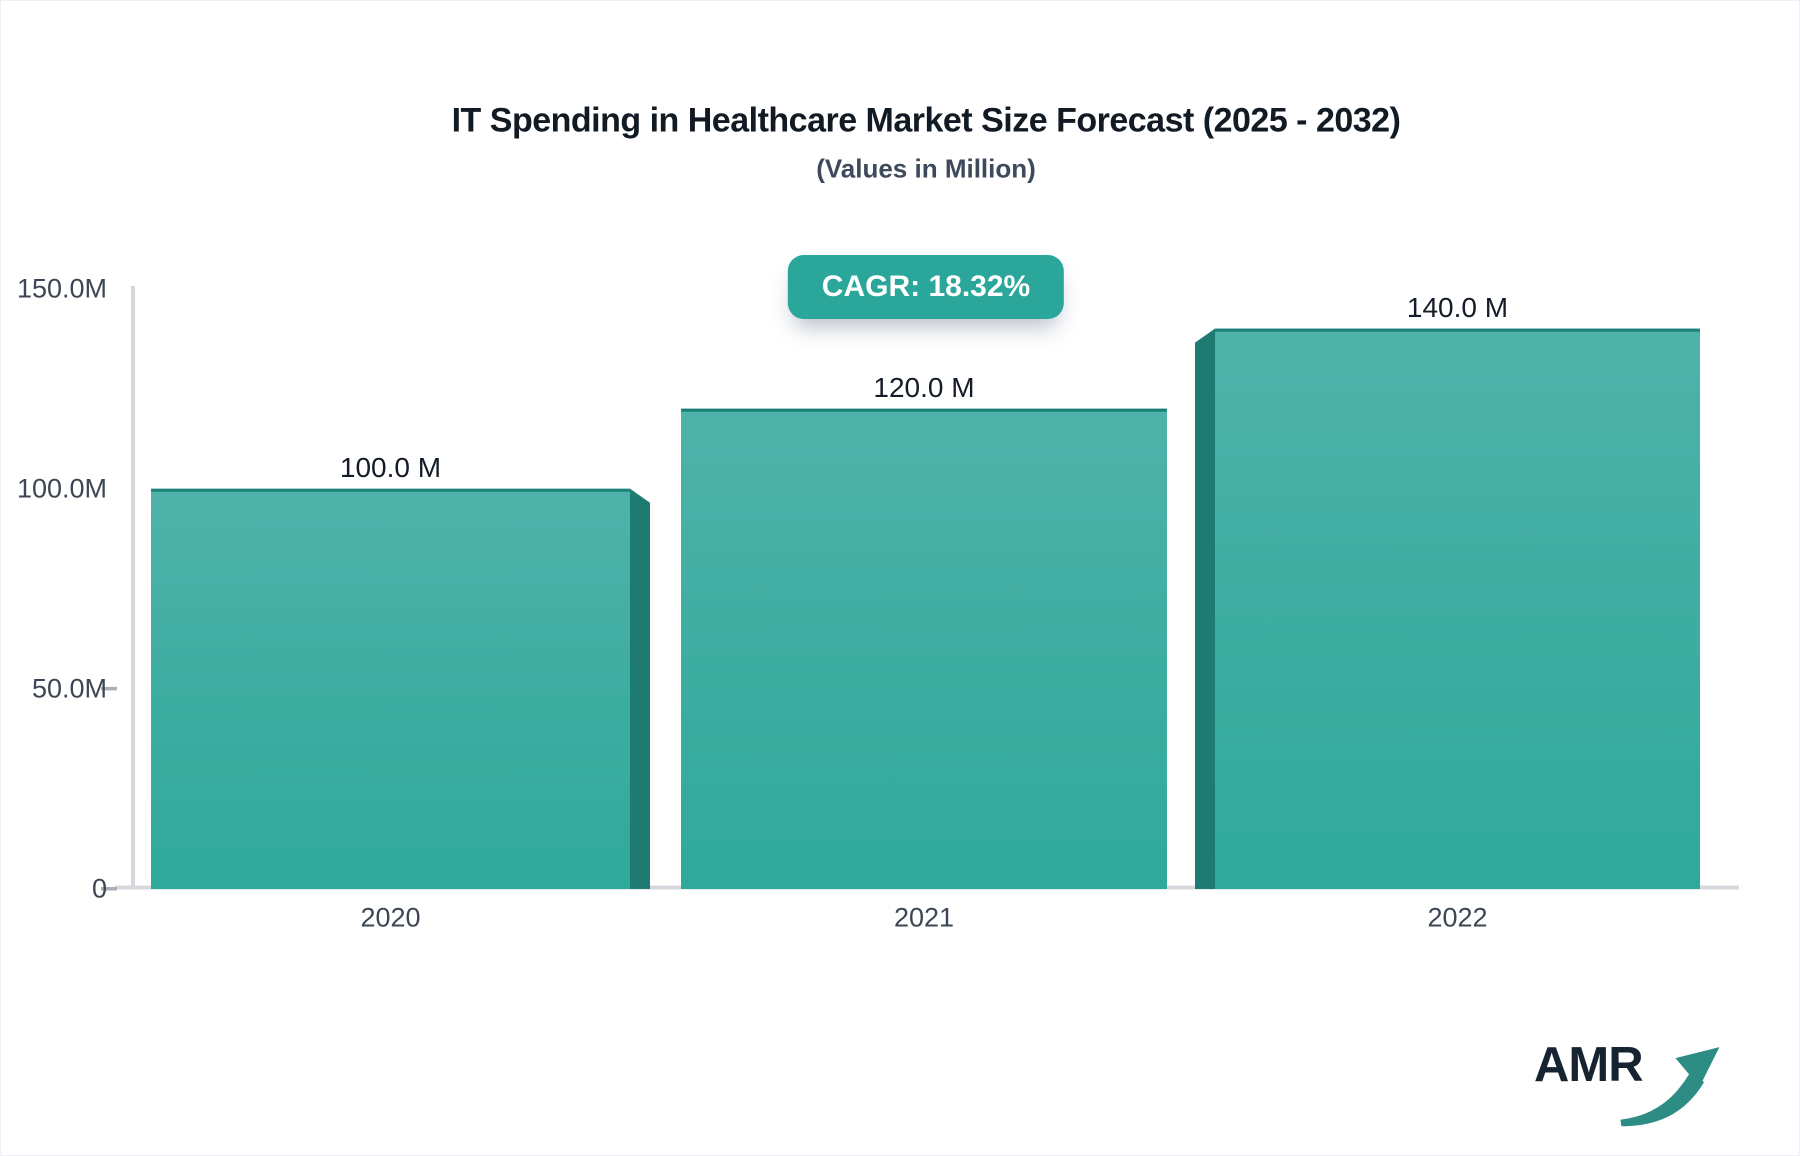 The image size is (1800, 1156). I want to click on y-axis-label: 150.0M, so click(61, 288).